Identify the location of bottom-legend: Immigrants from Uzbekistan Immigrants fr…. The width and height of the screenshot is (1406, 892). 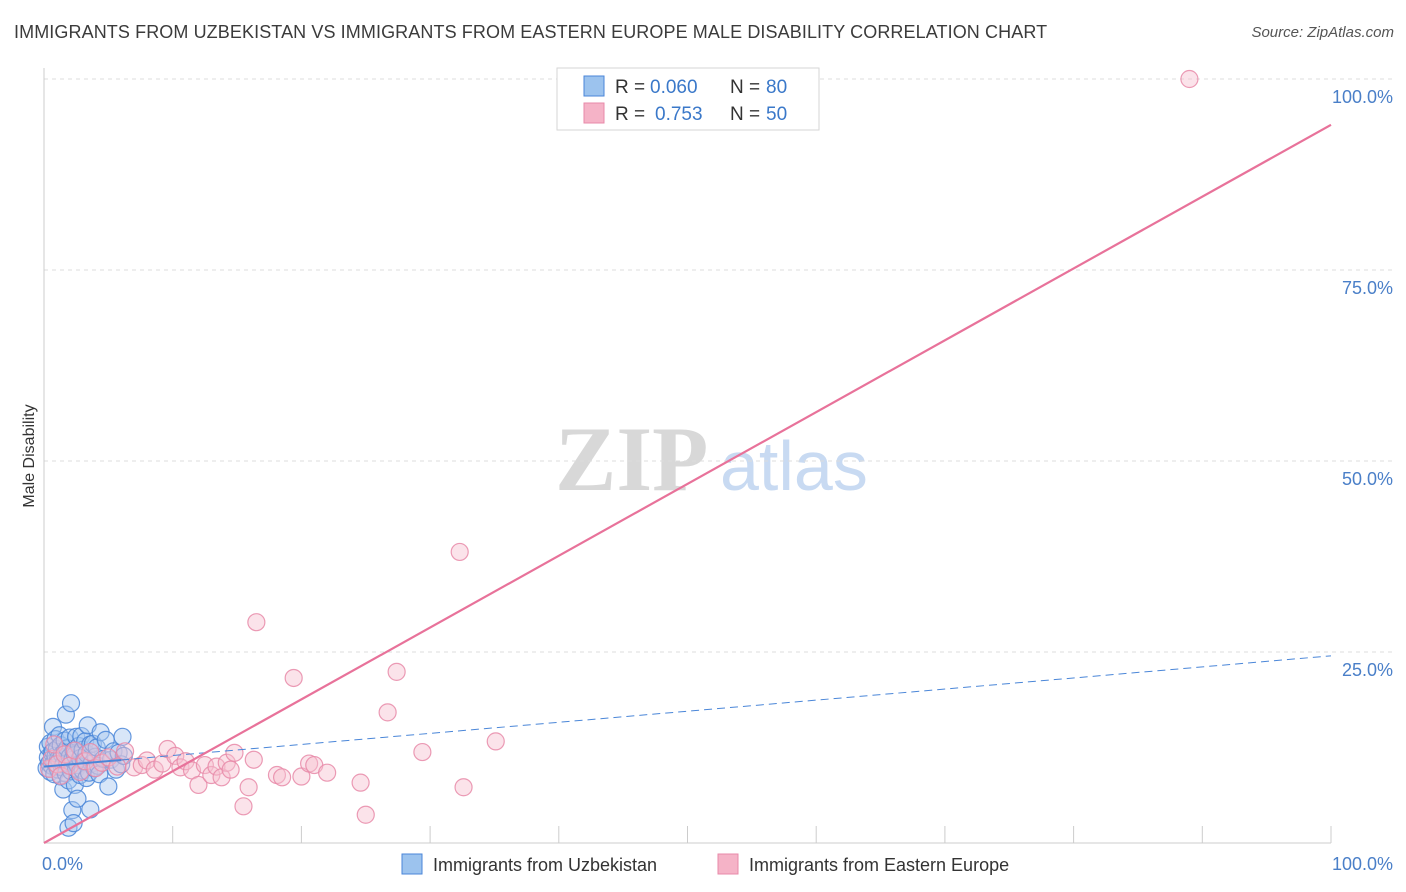
(705, 864).